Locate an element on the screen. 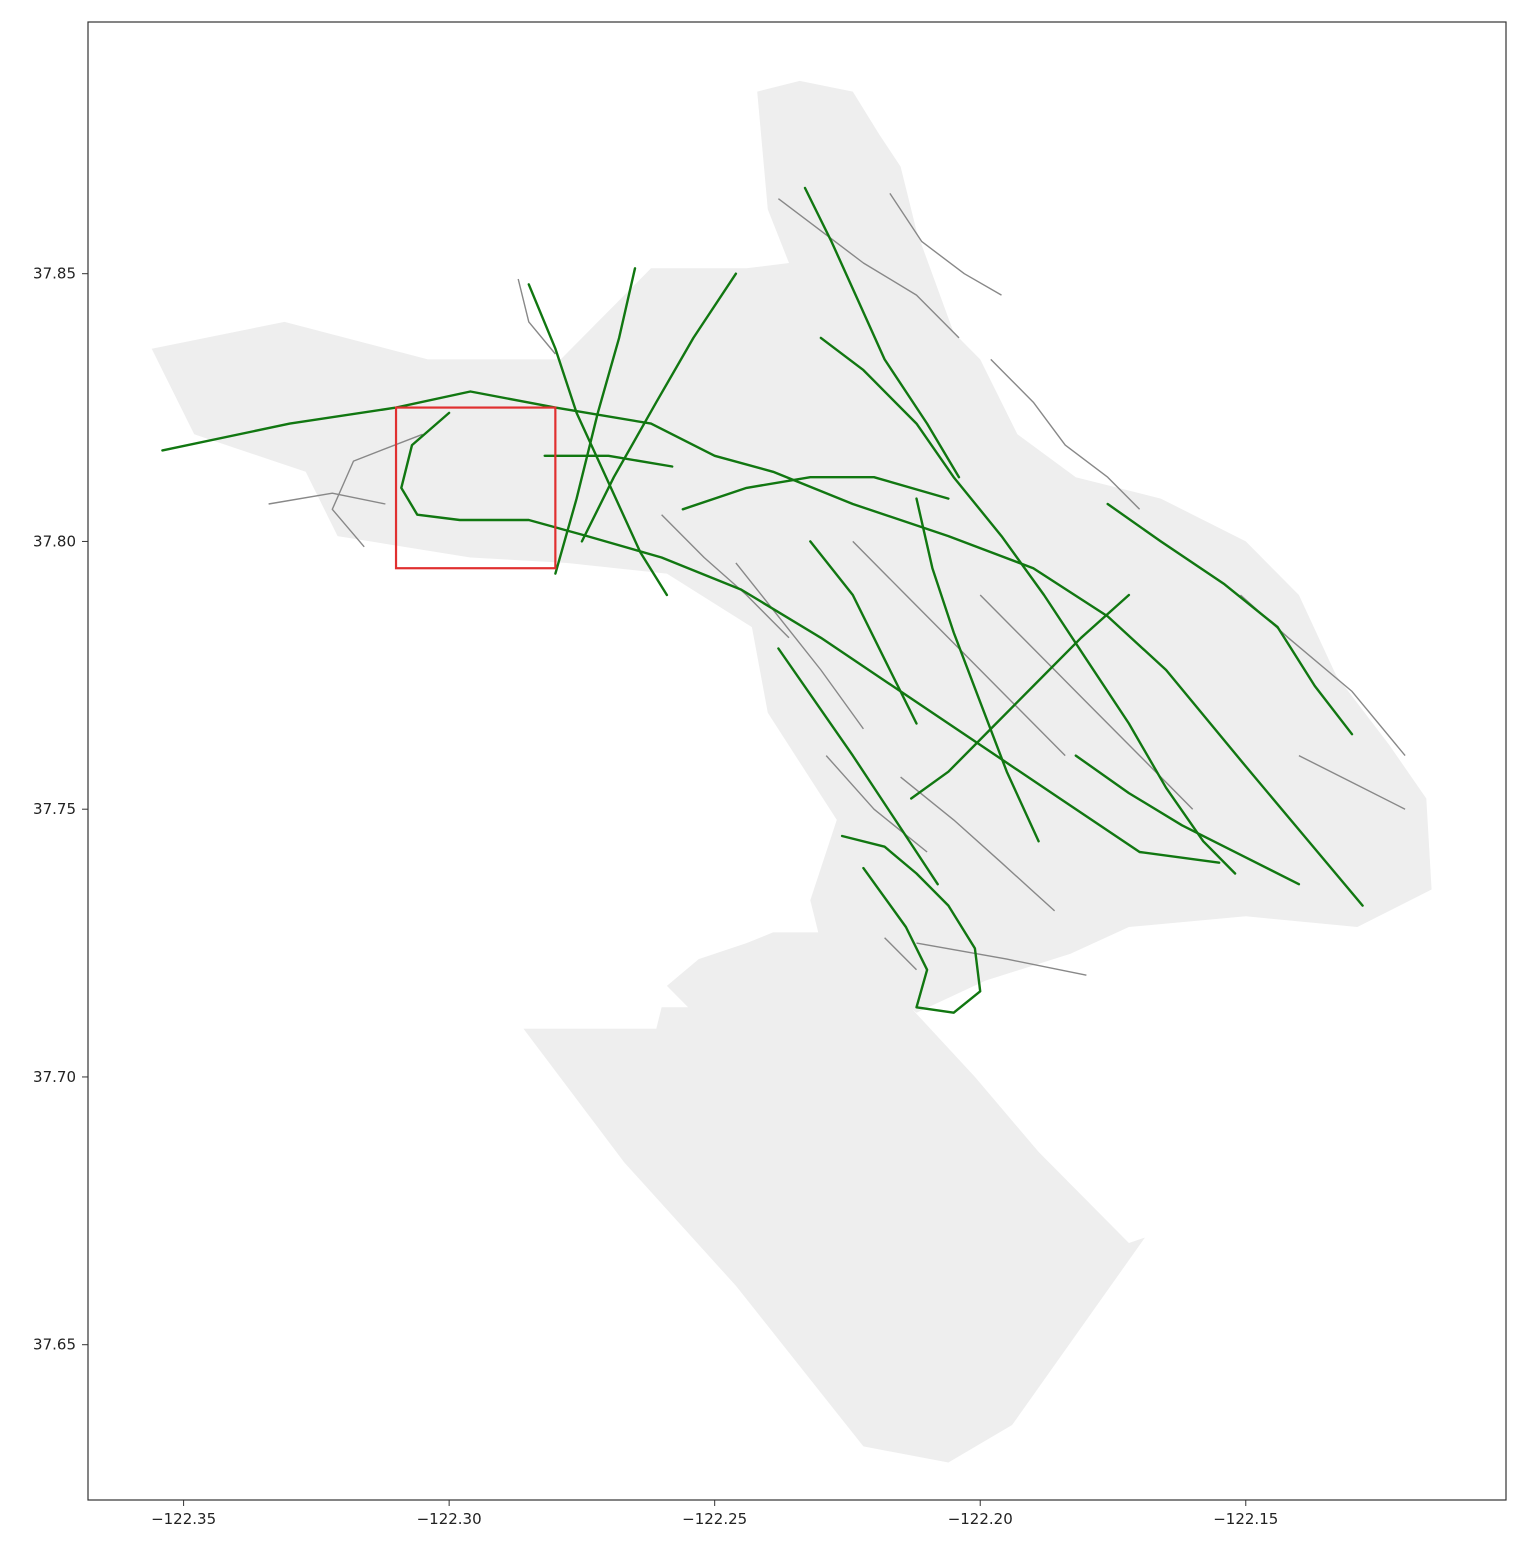 The height and width of the screenshot is (1562, 1540). x-axis: −122.35 −122.30 −122.25 −122.20 −122.15 is located at coordinates (714, 1514).